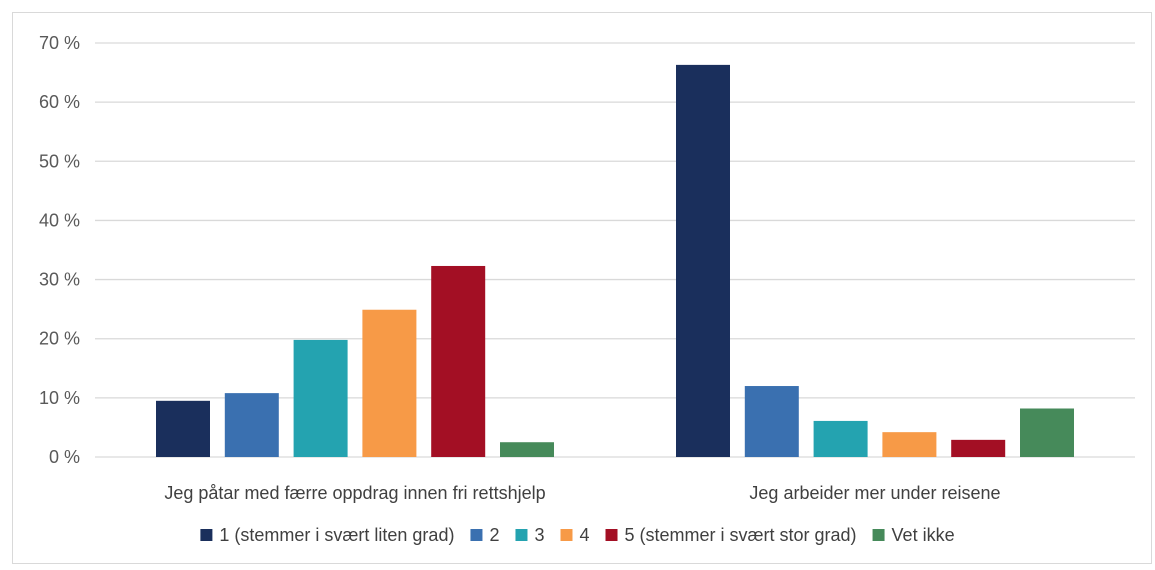 This screenshot has width=1155, height=570. I want to click on category-label: Jeg arbeider mer under reisene, so click(874, 493).